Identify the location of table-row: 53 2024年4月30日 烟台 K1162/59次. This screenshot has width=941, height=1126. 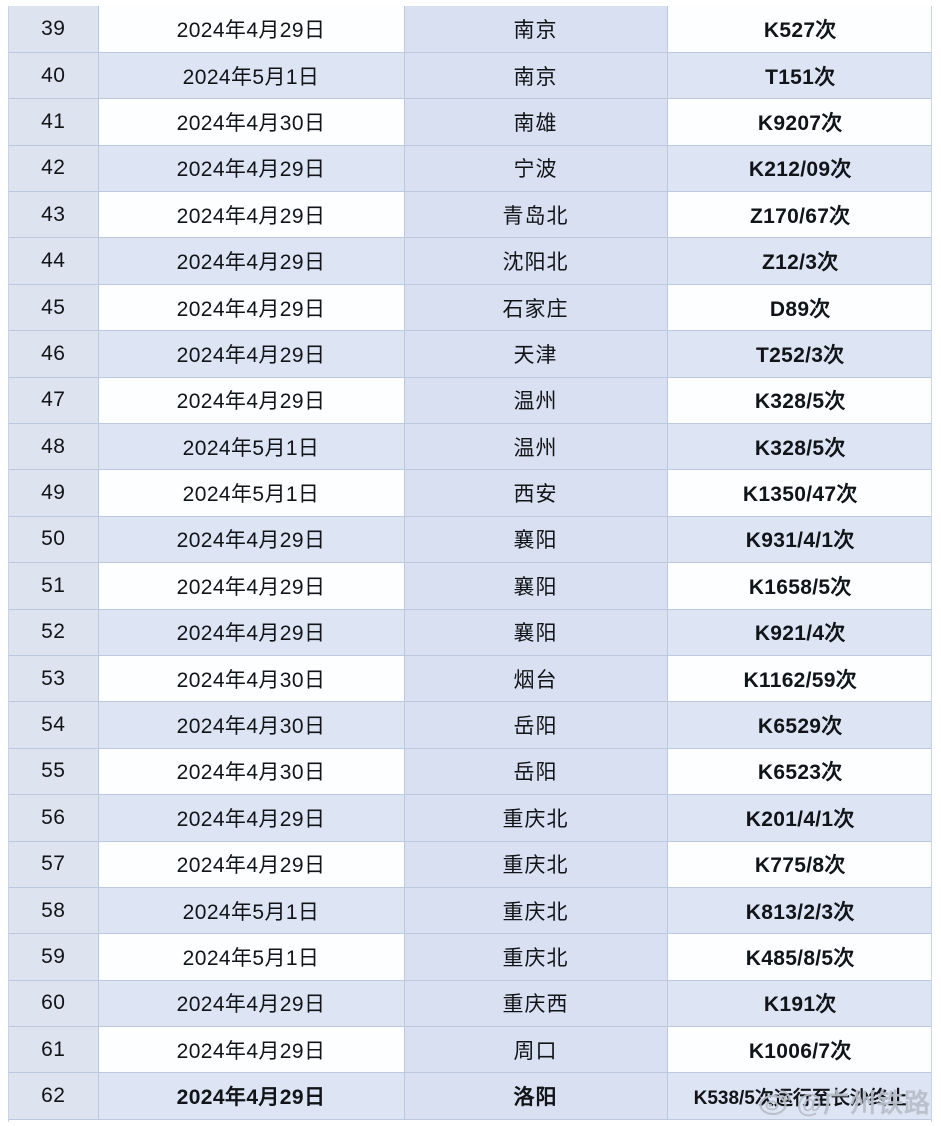
(470, 679).